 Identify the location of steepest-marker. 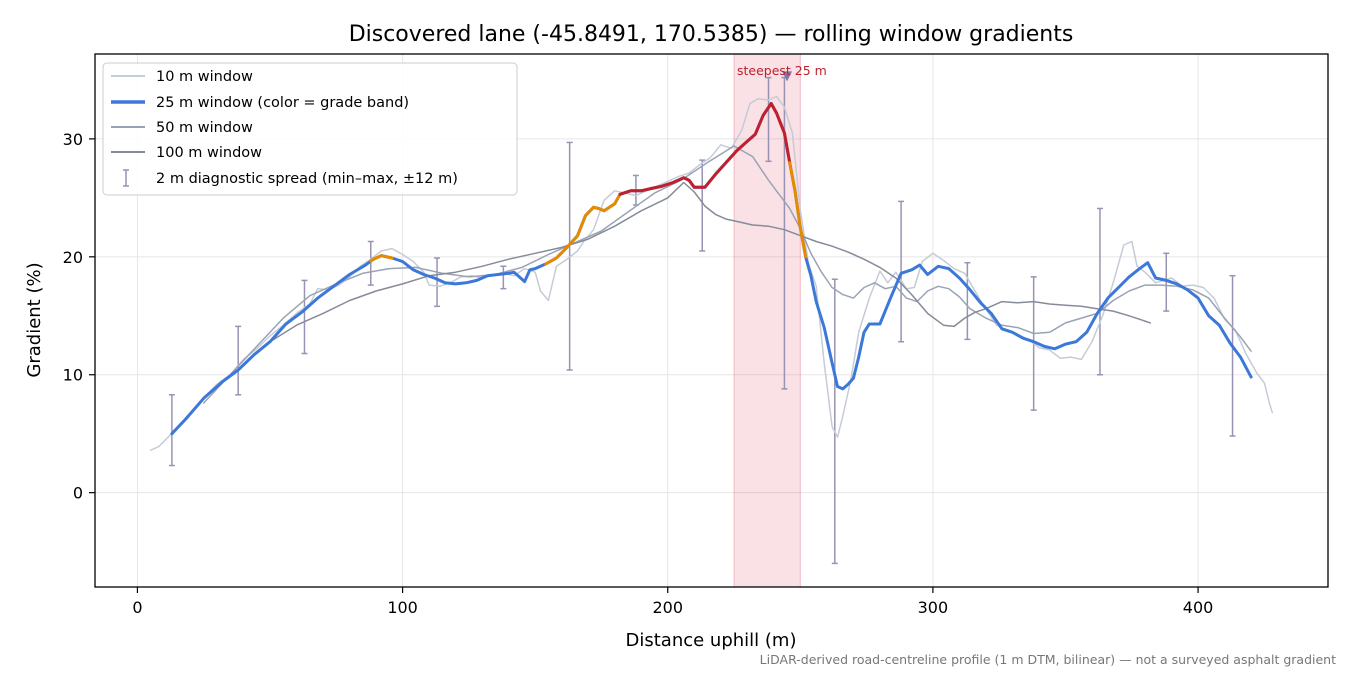
(787, 76).